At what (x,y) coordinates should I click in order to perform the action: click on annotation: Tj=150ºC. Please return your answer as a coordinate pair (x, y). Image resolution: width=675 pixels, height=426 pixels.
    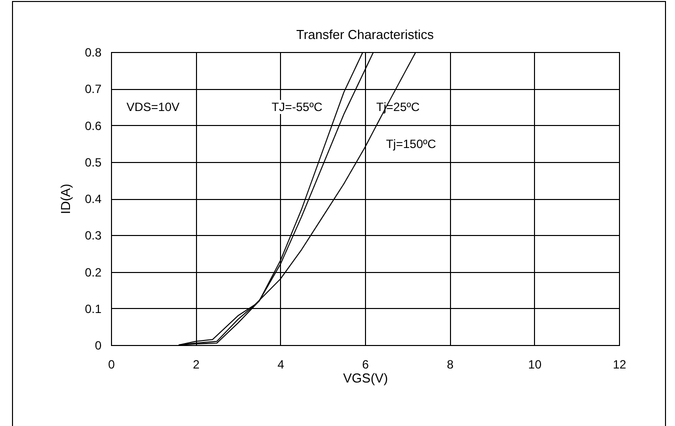
    Looking at the image, I should click on (411, 144).